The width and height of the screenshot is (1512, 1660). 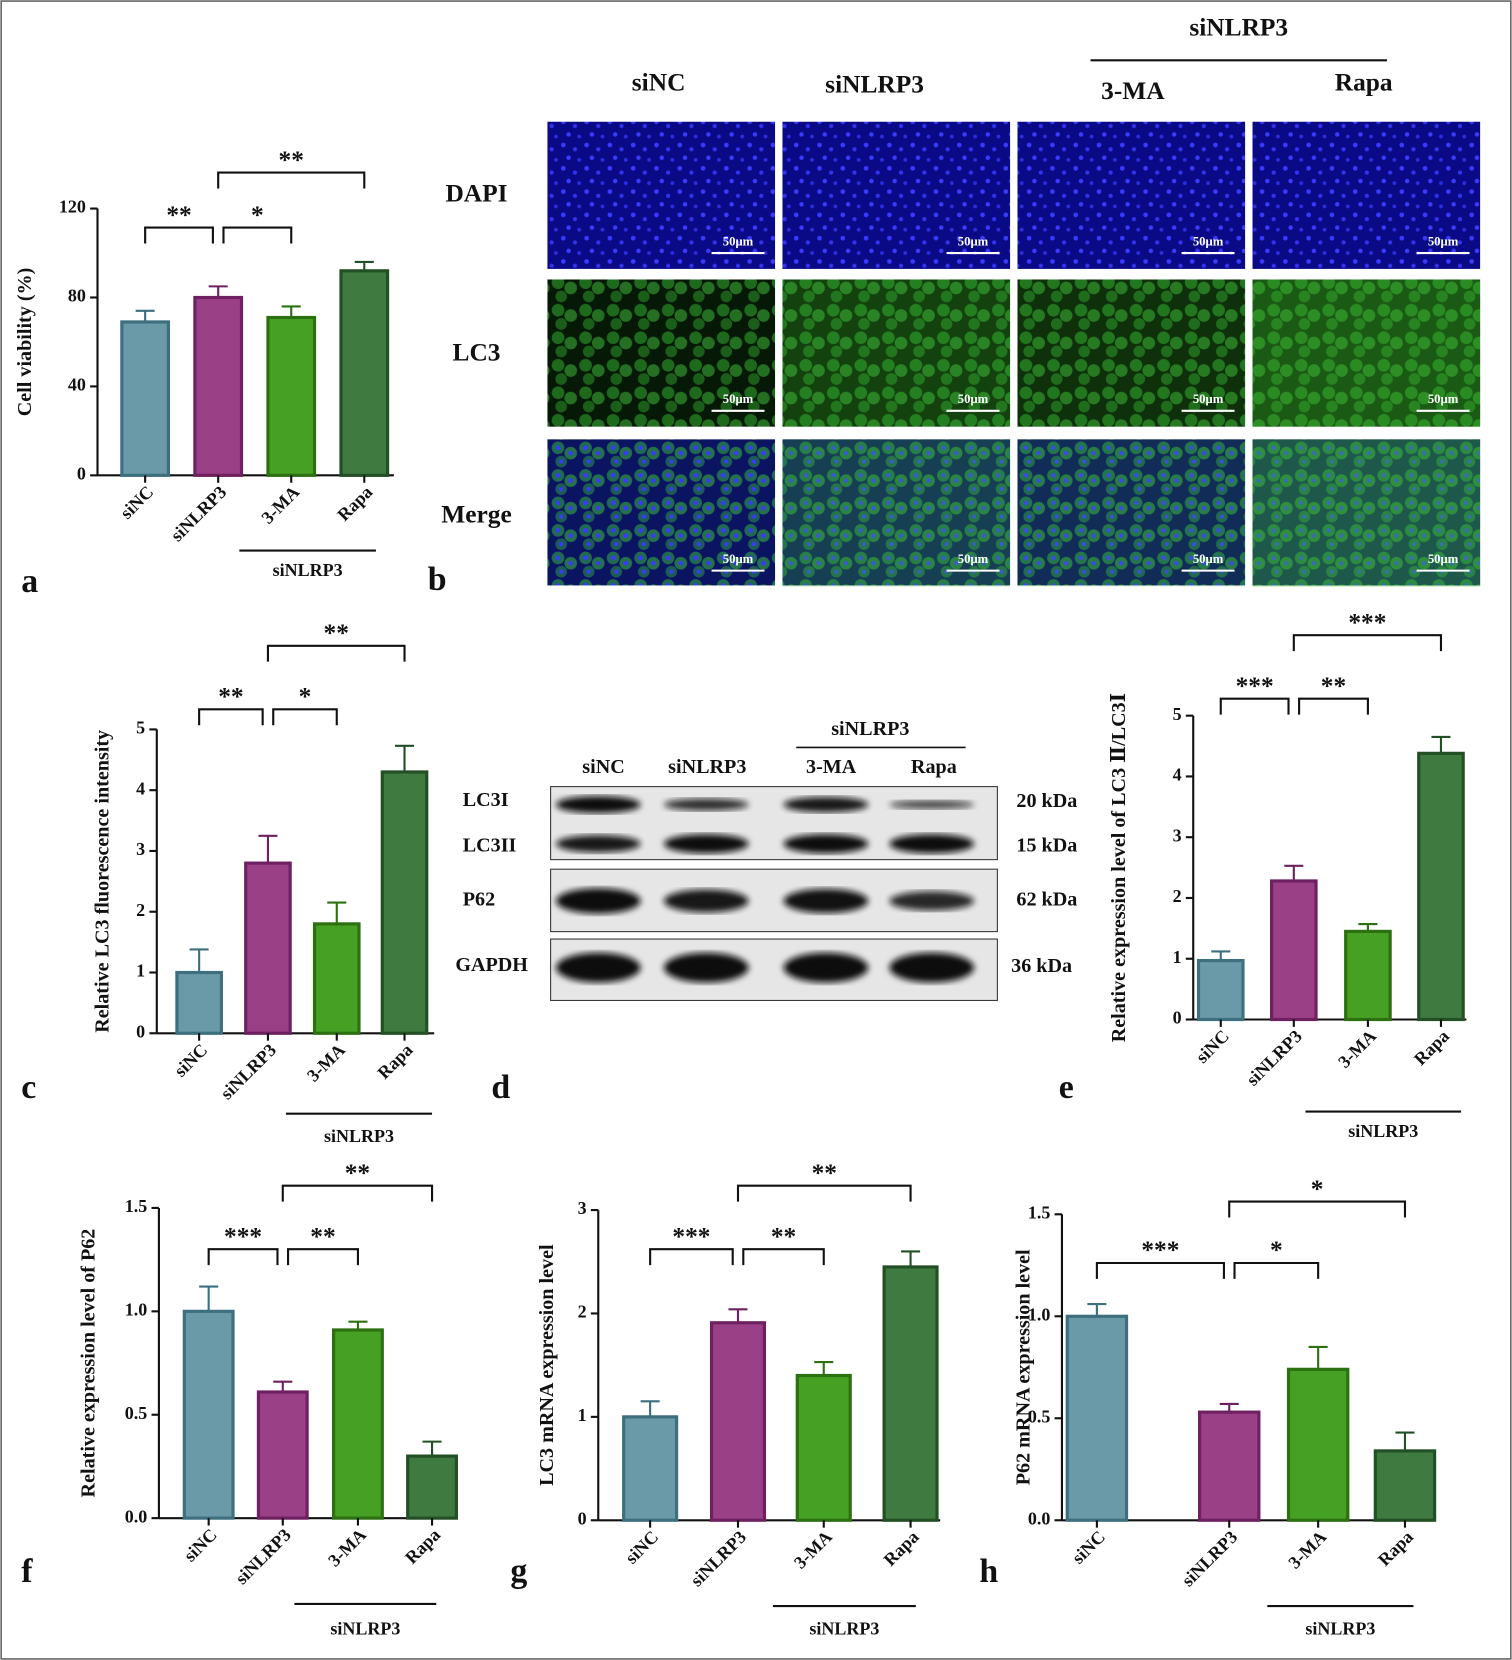 What do you see at coordinates (1177, 714) in the screenshot?
I see `y-tick-label: 5` at bounding box center [1177, 714].